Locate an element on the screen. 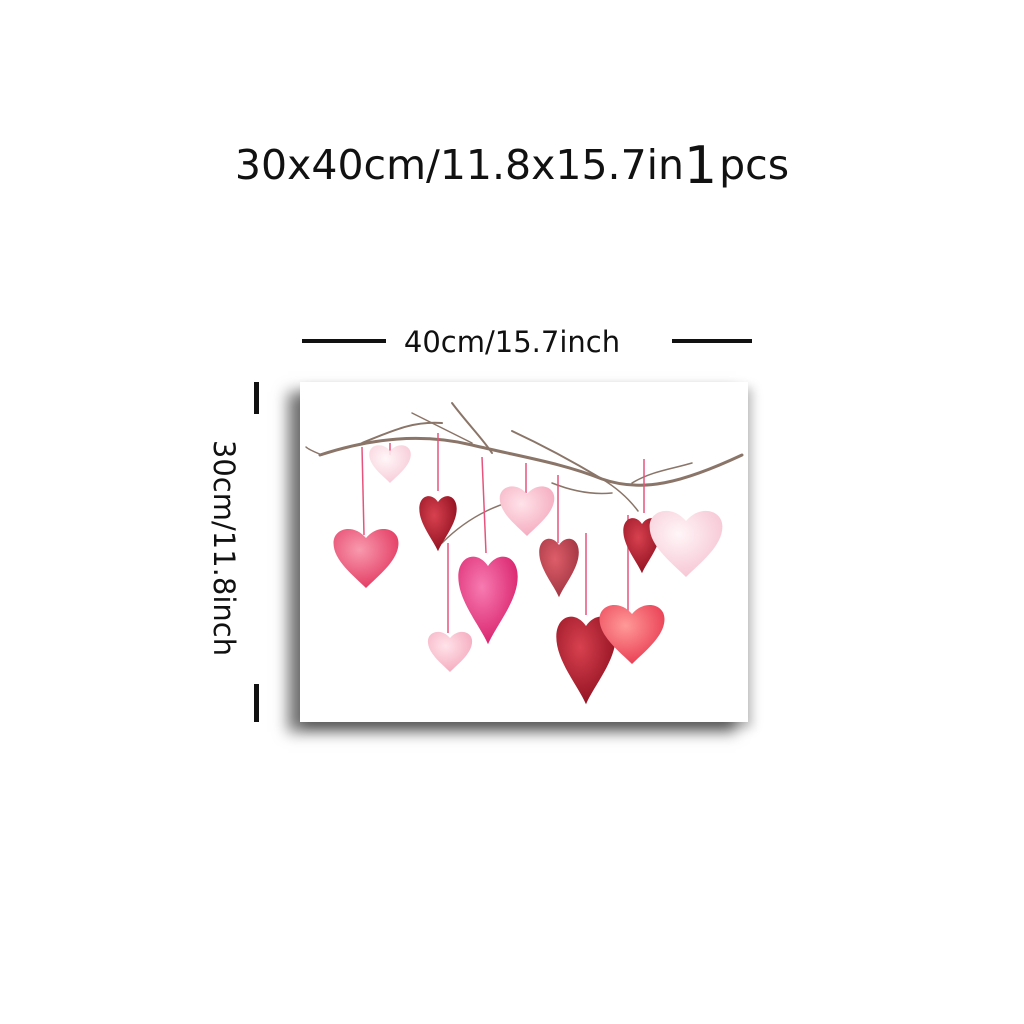 Image resolution: width=1024 pixels, height=1024 pixels. hearts-artwork is located at coordinates (524, 553).